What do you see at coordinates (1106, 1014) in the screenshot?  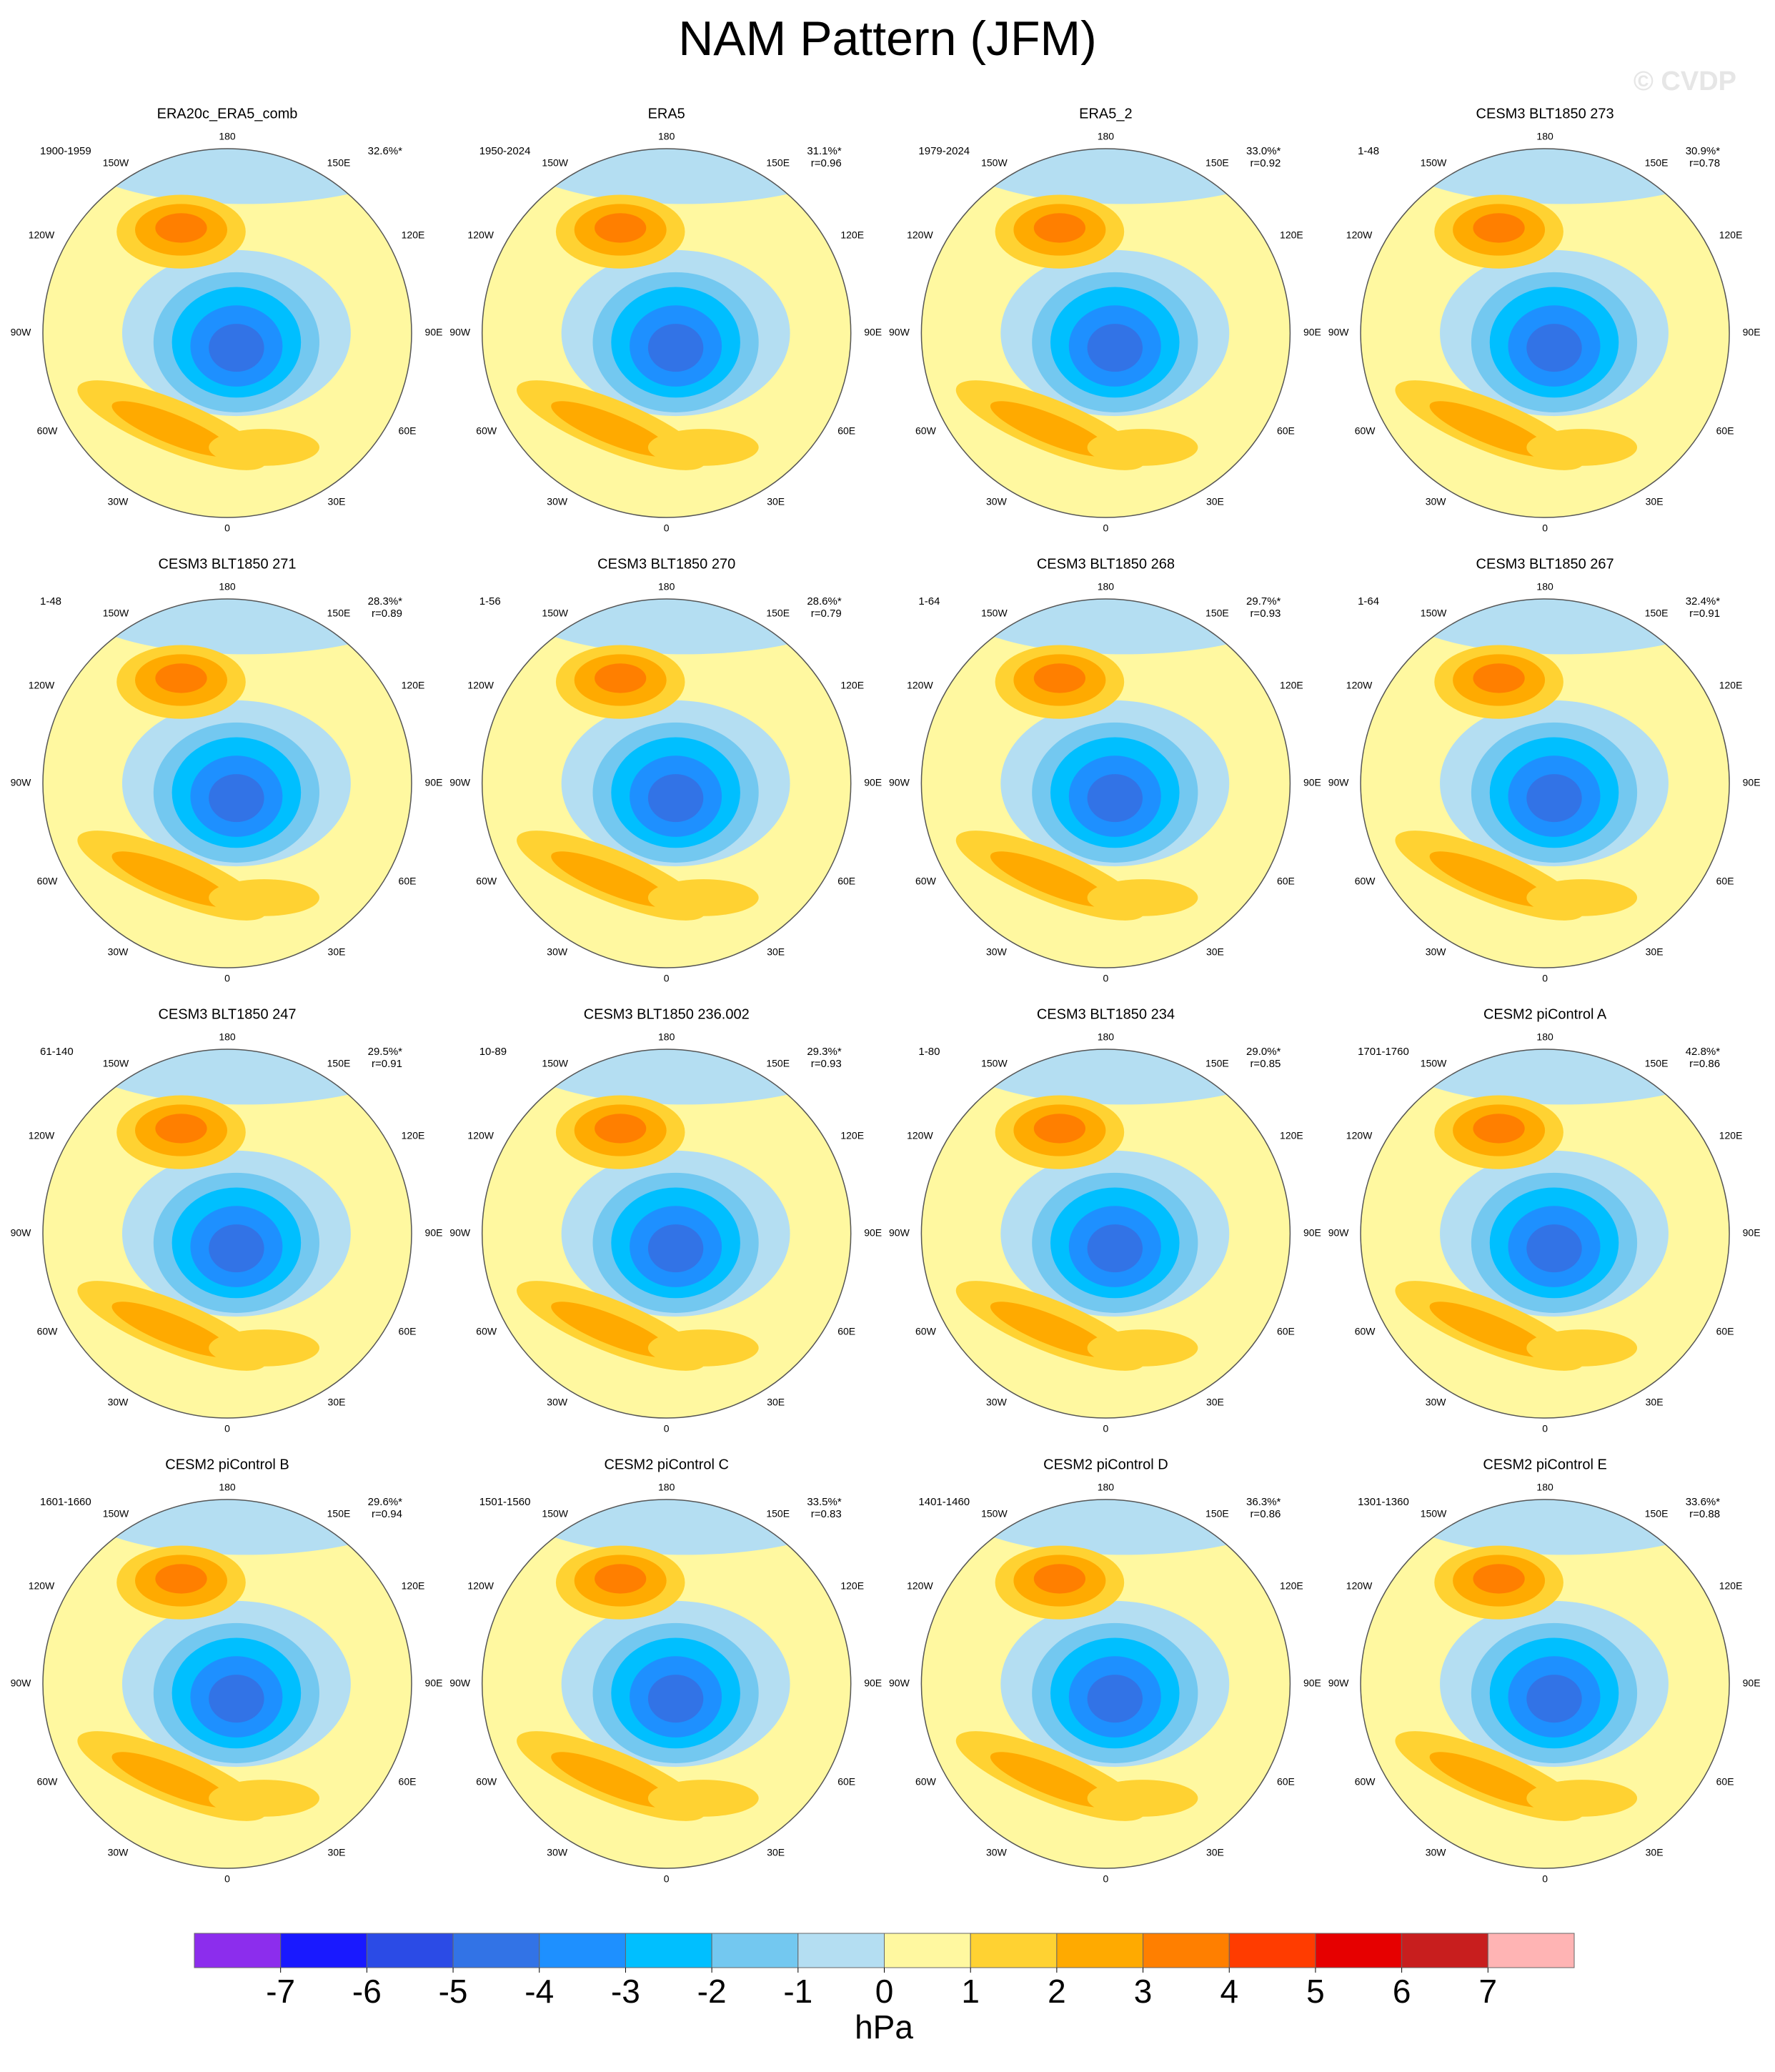 I see `panel-title: CESM3 BLT1850 234` at bounding box center [1106, 1014].